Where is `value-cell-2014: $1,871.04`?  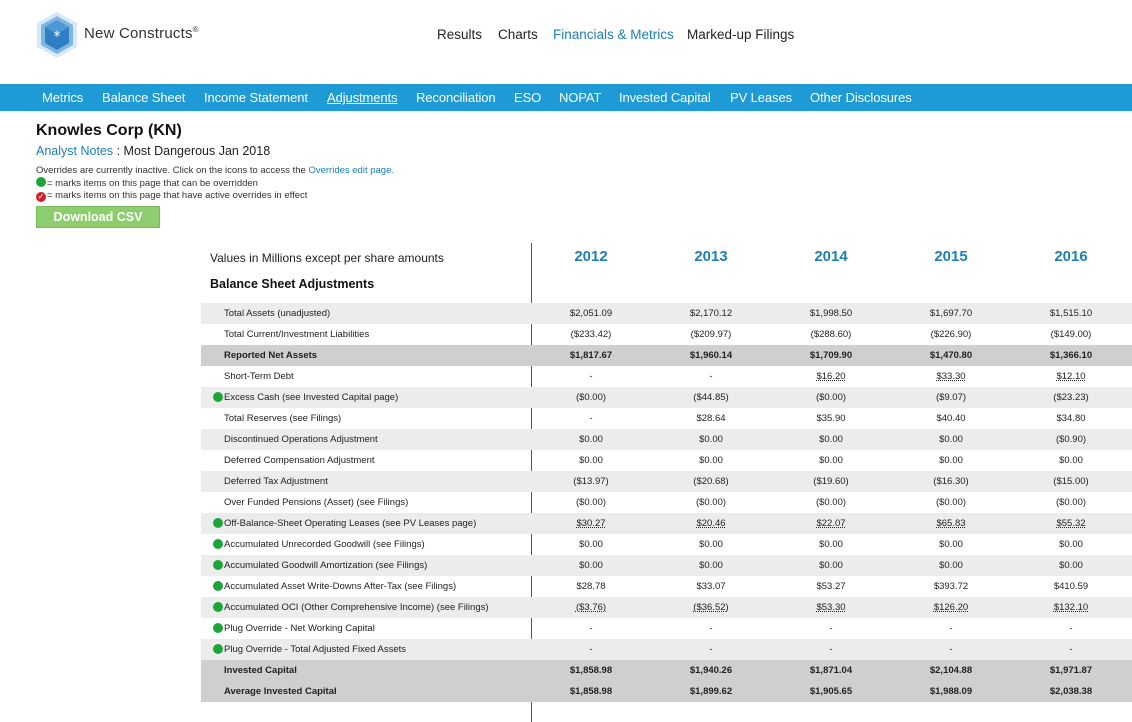 value-cell-2014: $1,871.04 is located at coordinates (831, 670).